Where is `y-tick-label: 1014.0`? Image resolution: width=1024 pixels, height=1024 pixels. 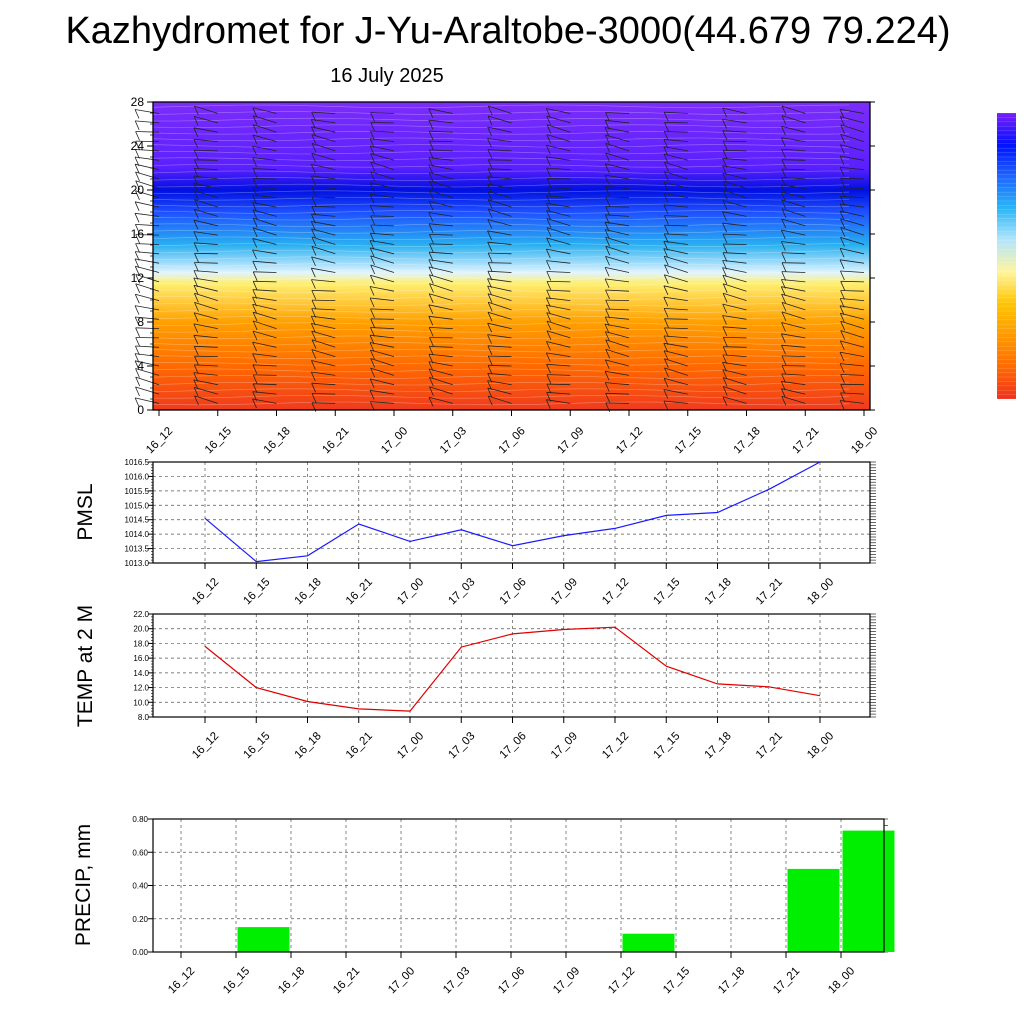 y-tick-label: 1014.0 is located at coordinates (137, 534).